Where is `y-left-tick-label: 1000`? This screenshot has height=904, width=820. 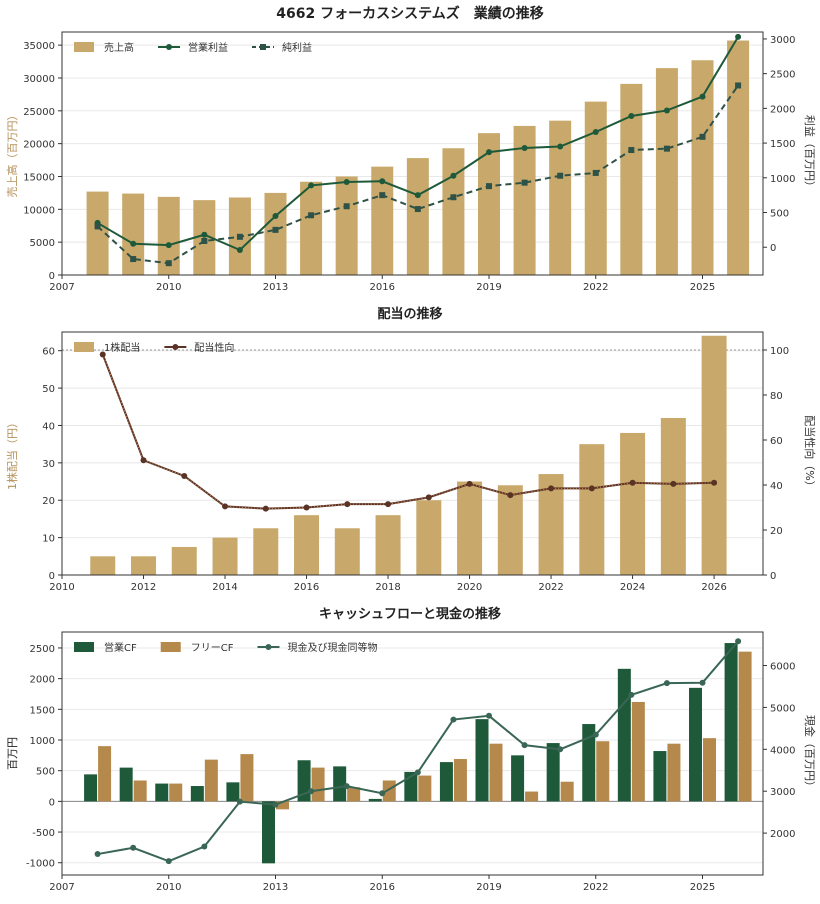
y-left-tick-label: 1000 is located at coordinates (42, 741).